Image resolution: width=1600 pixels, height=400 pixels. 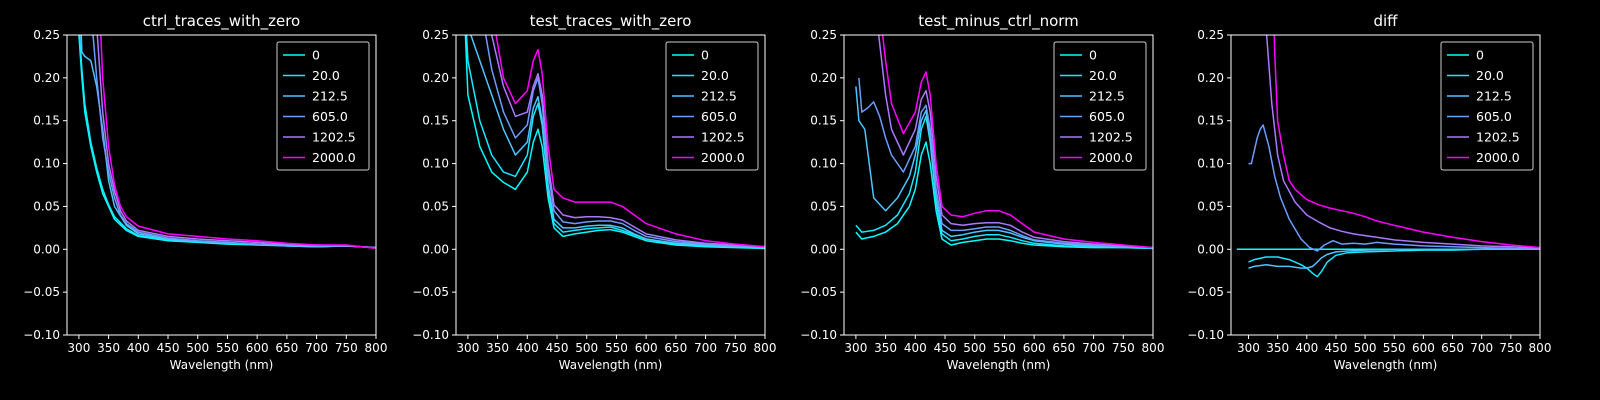 I want to click on legend-box, so click(x=712, y=106).